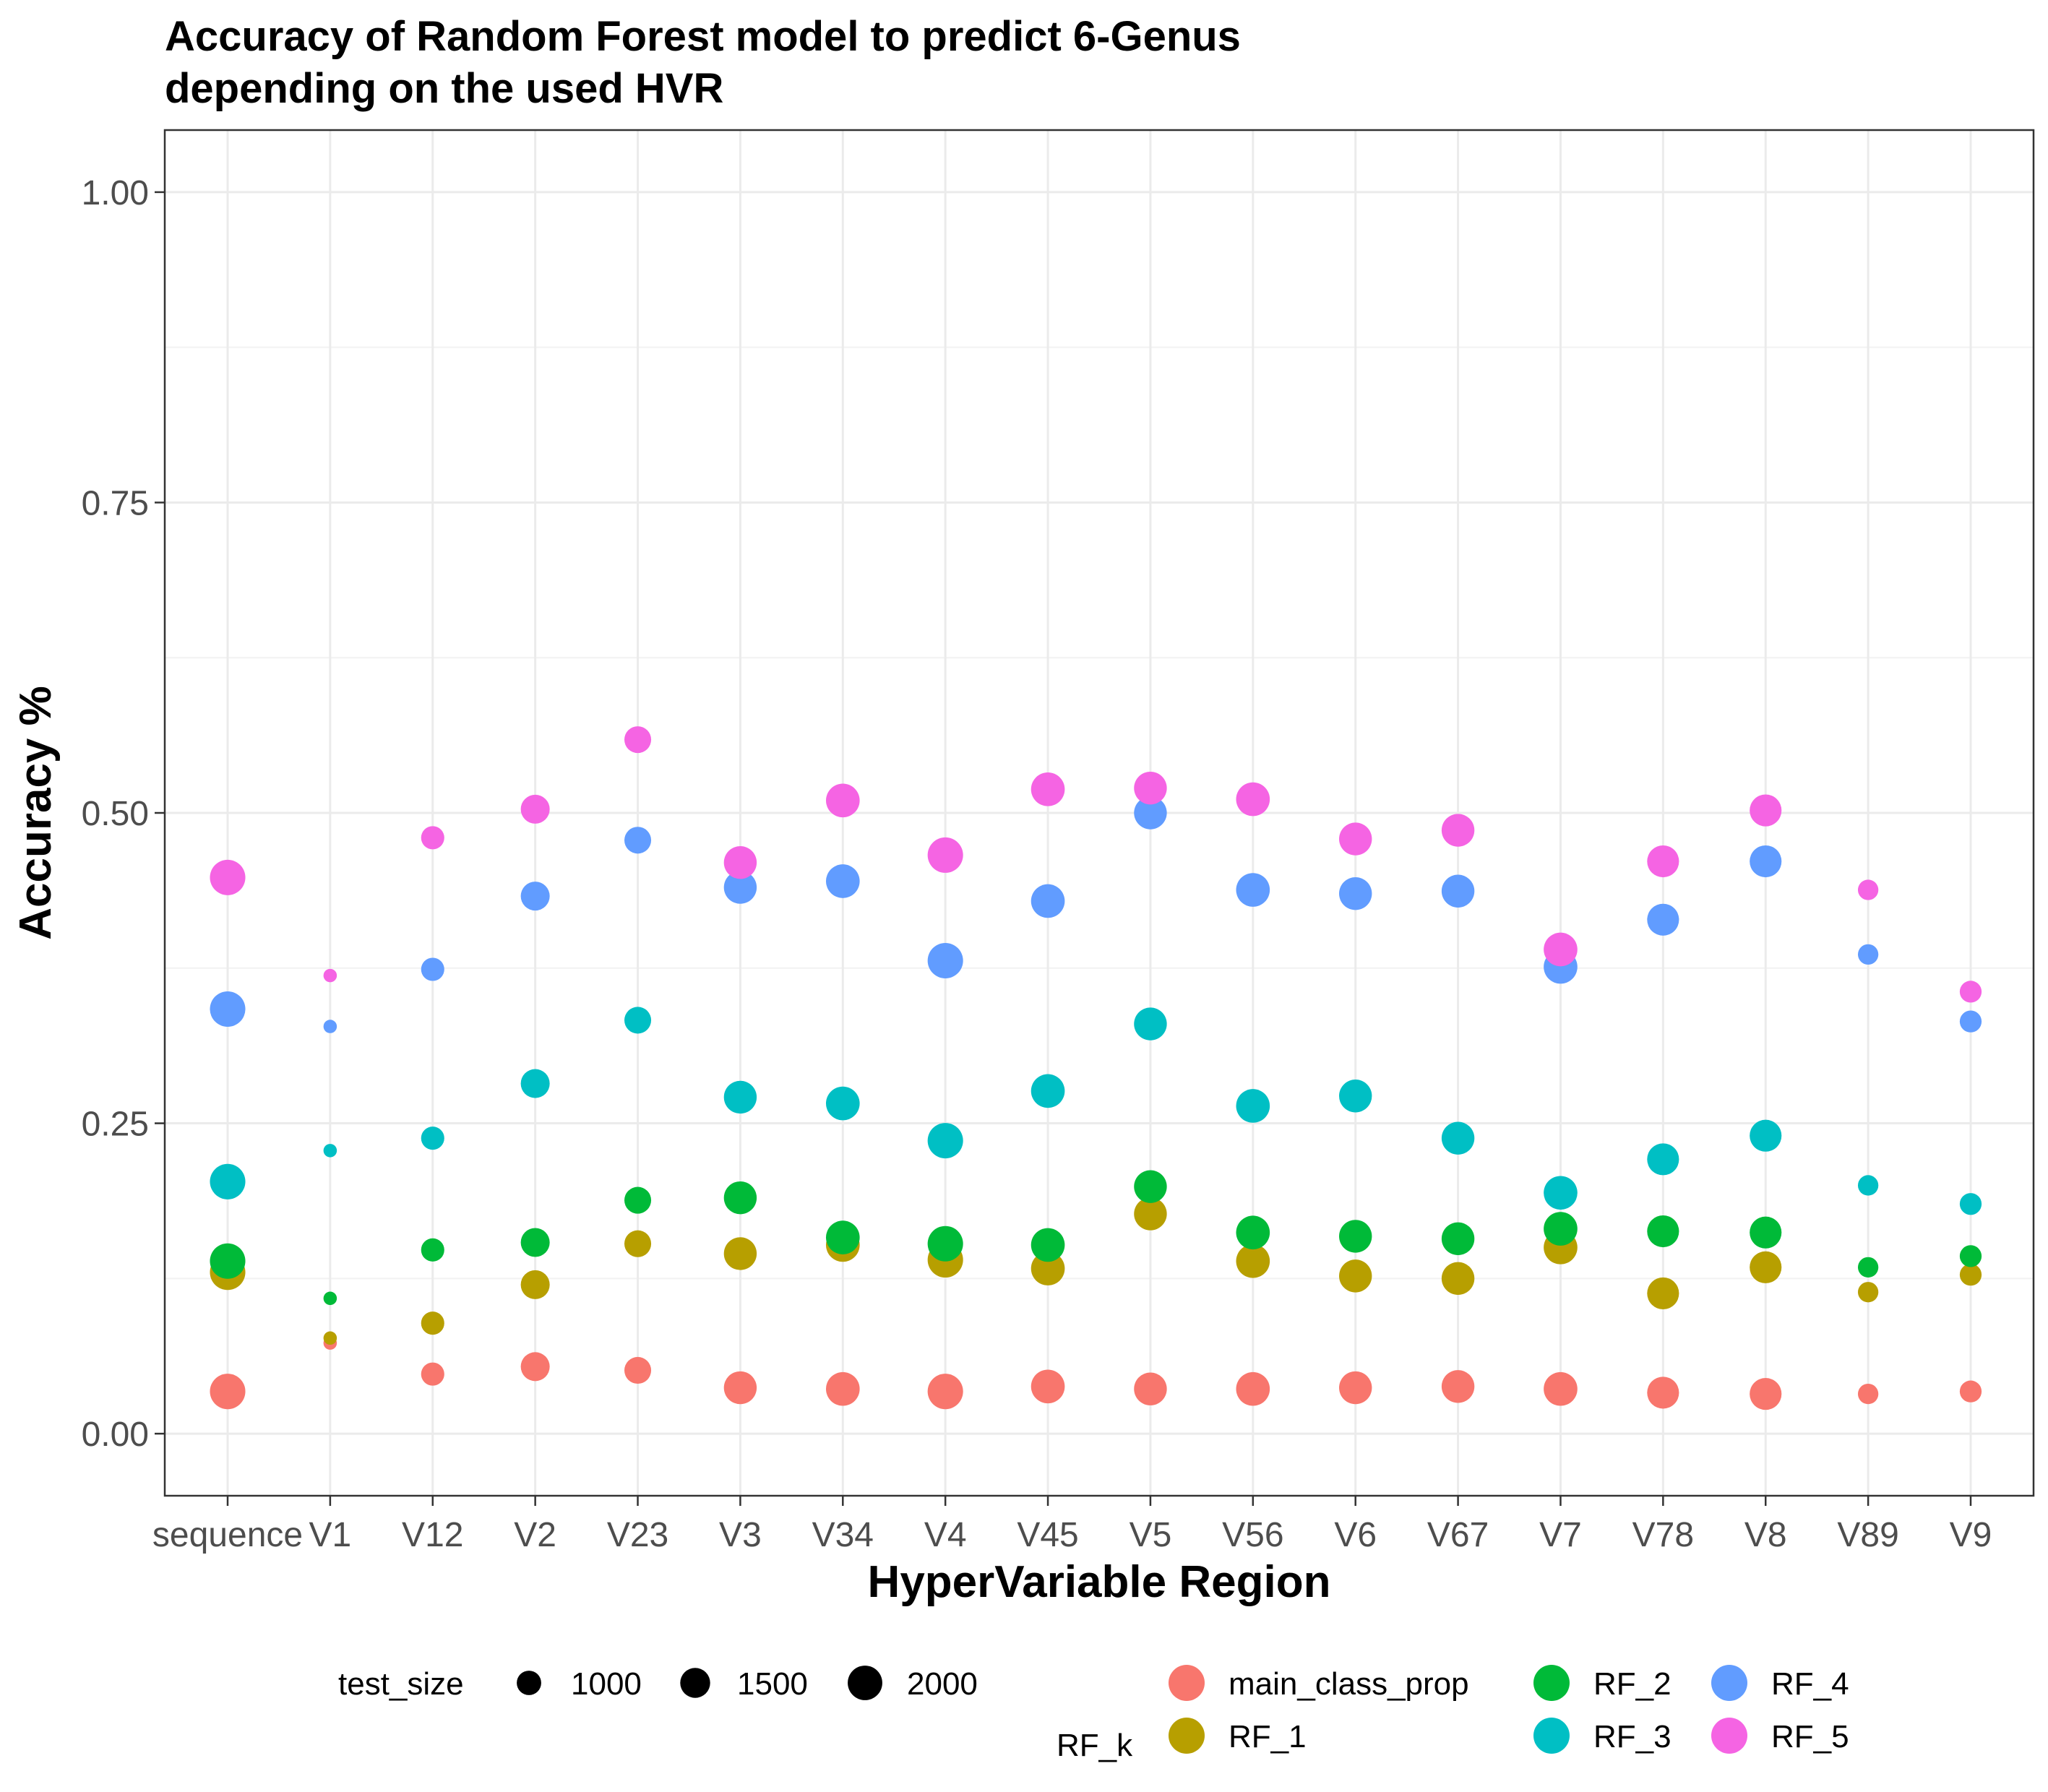 The image size is (2048, 1792). What do you see at coordinates (115, 503) in the screenshot?
I see `y-tick-label: 0.75` at bounding box center [115, 503].